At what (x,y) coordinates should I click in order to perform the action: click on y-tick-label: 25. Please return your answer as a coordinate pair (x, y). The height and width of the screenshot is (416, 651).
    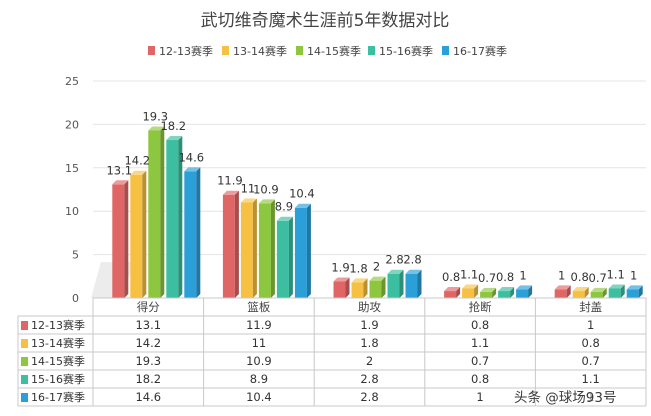
    Looking at the image, I should click on (72, 81).